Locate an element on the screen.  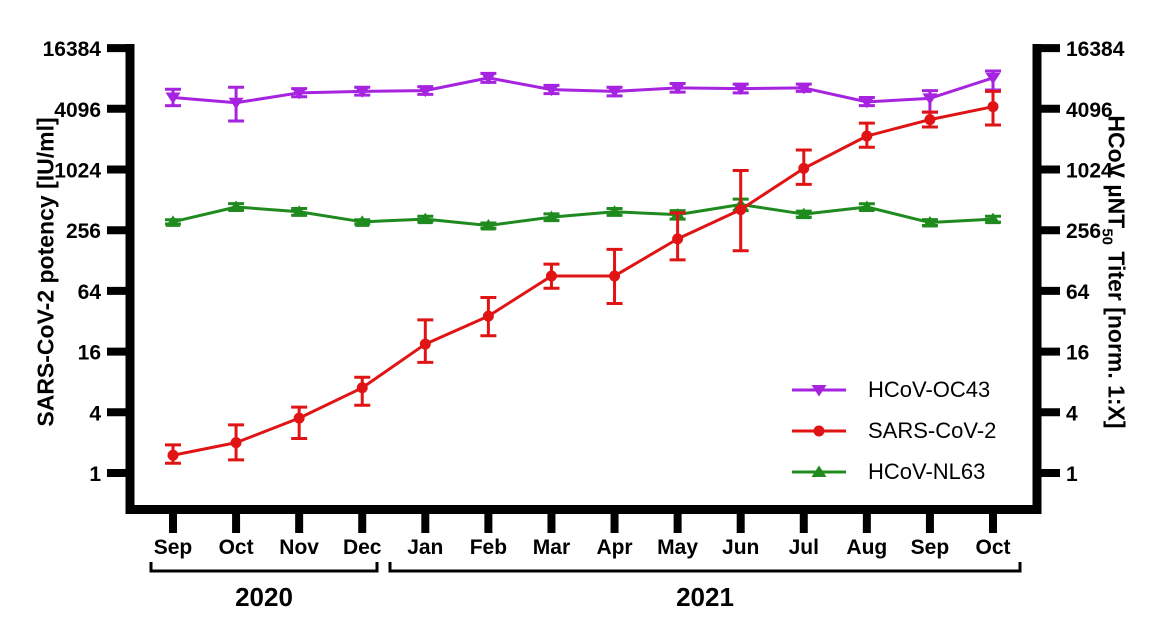
legend-item-HCoV-NL63: HCoV-NL63 is located at coordinates (893, 472).